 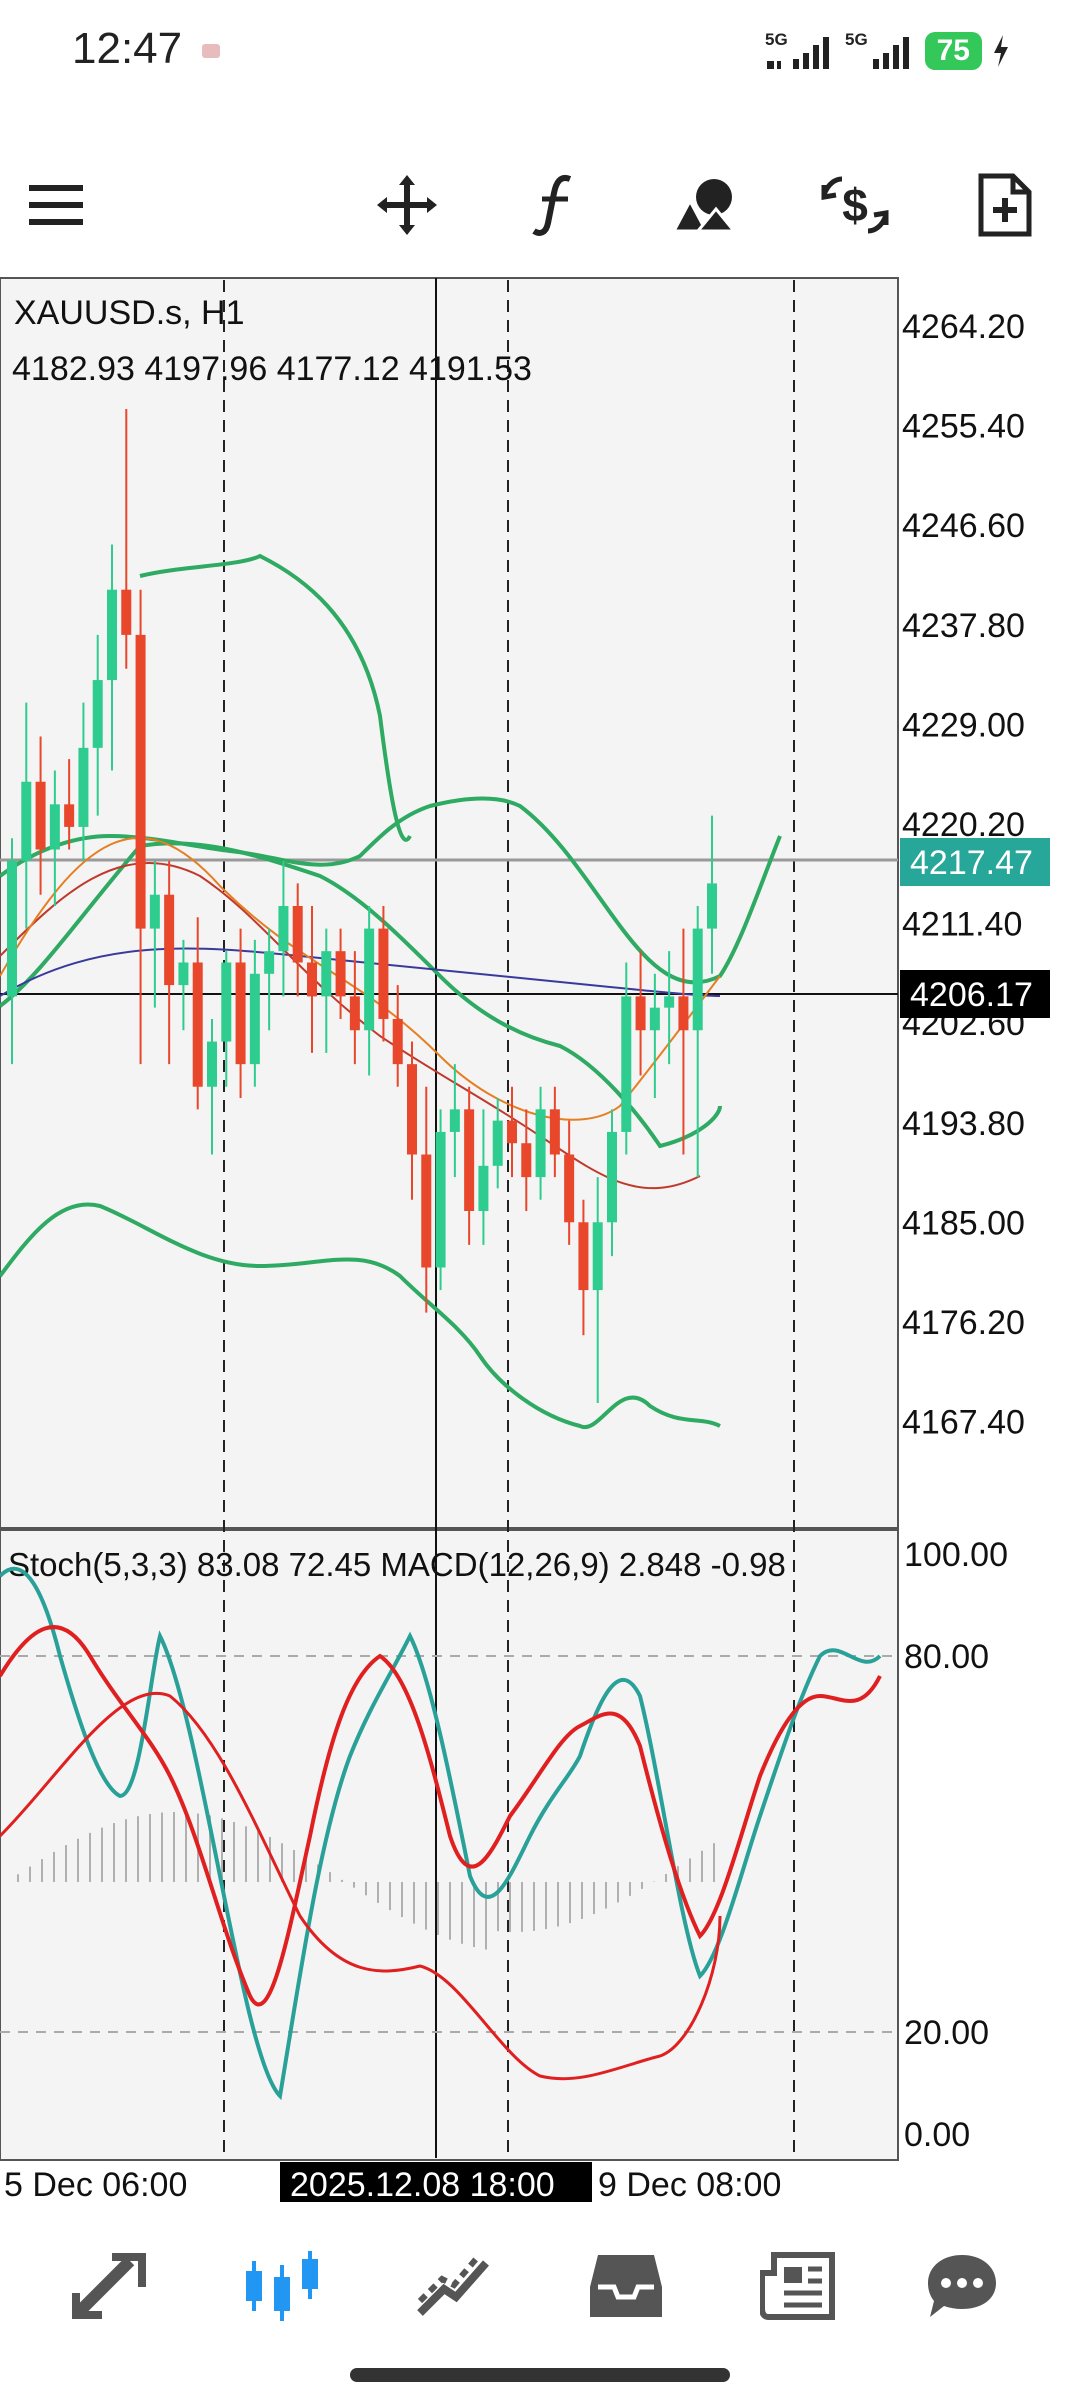 I want to click on inbox-icon, so click(x=626, y=2286).